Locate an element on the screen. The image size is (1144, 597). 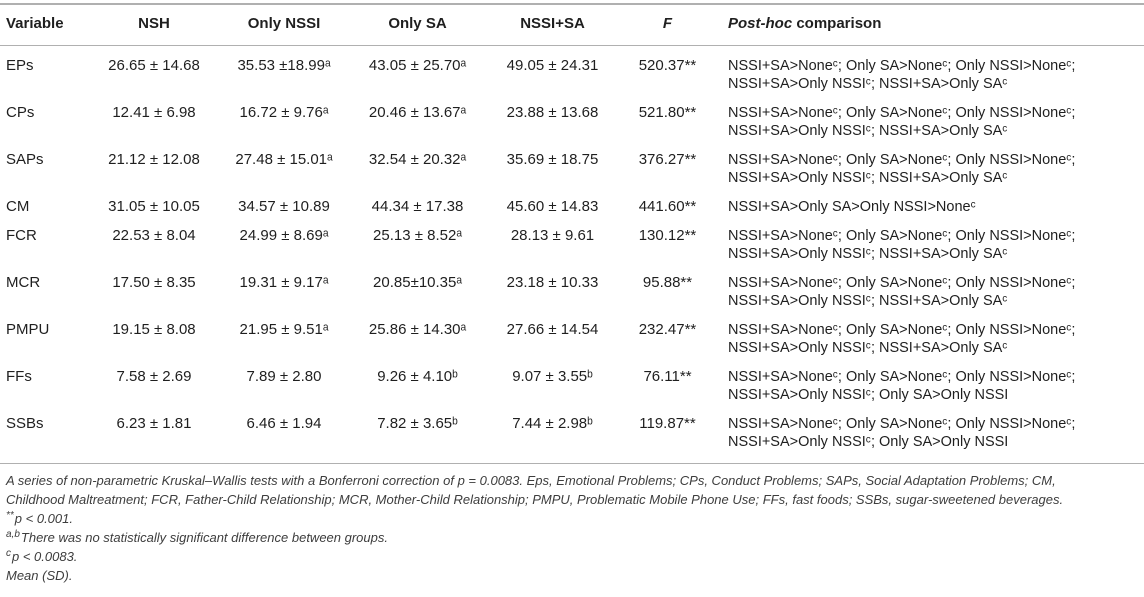
cell-posthoc: NSSI+SA>Only SA>Only NSSI>Noneᶜ is located at coordinates (852, 207).